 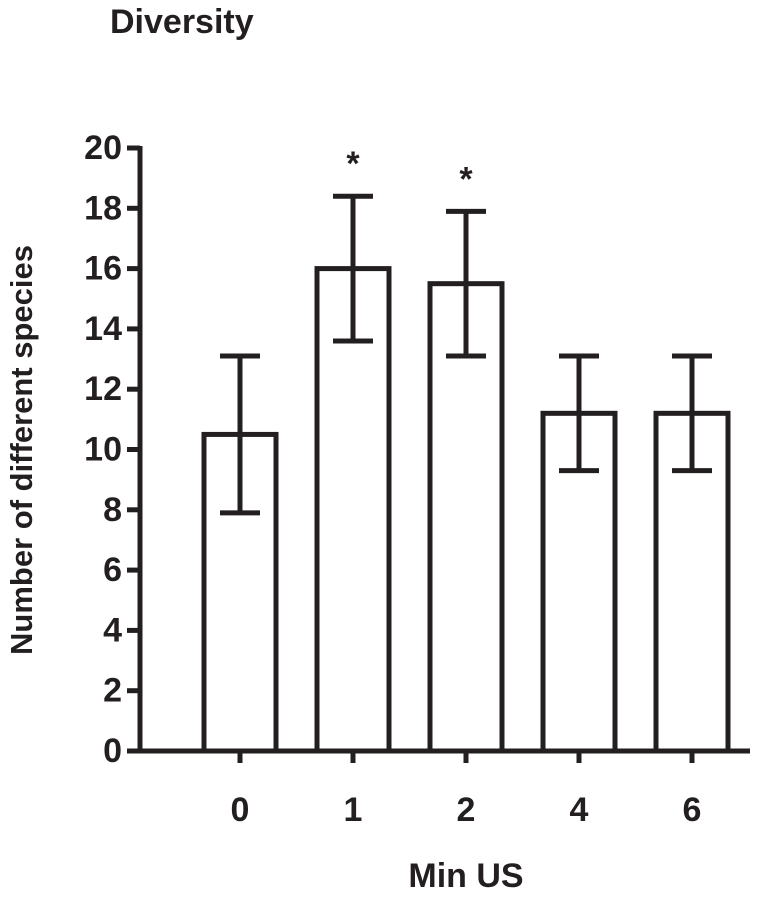 What do you see at coordinates (240, 810) in the screenshot?
I see `x-tick-label: 0` at bounding box center [240, 810].